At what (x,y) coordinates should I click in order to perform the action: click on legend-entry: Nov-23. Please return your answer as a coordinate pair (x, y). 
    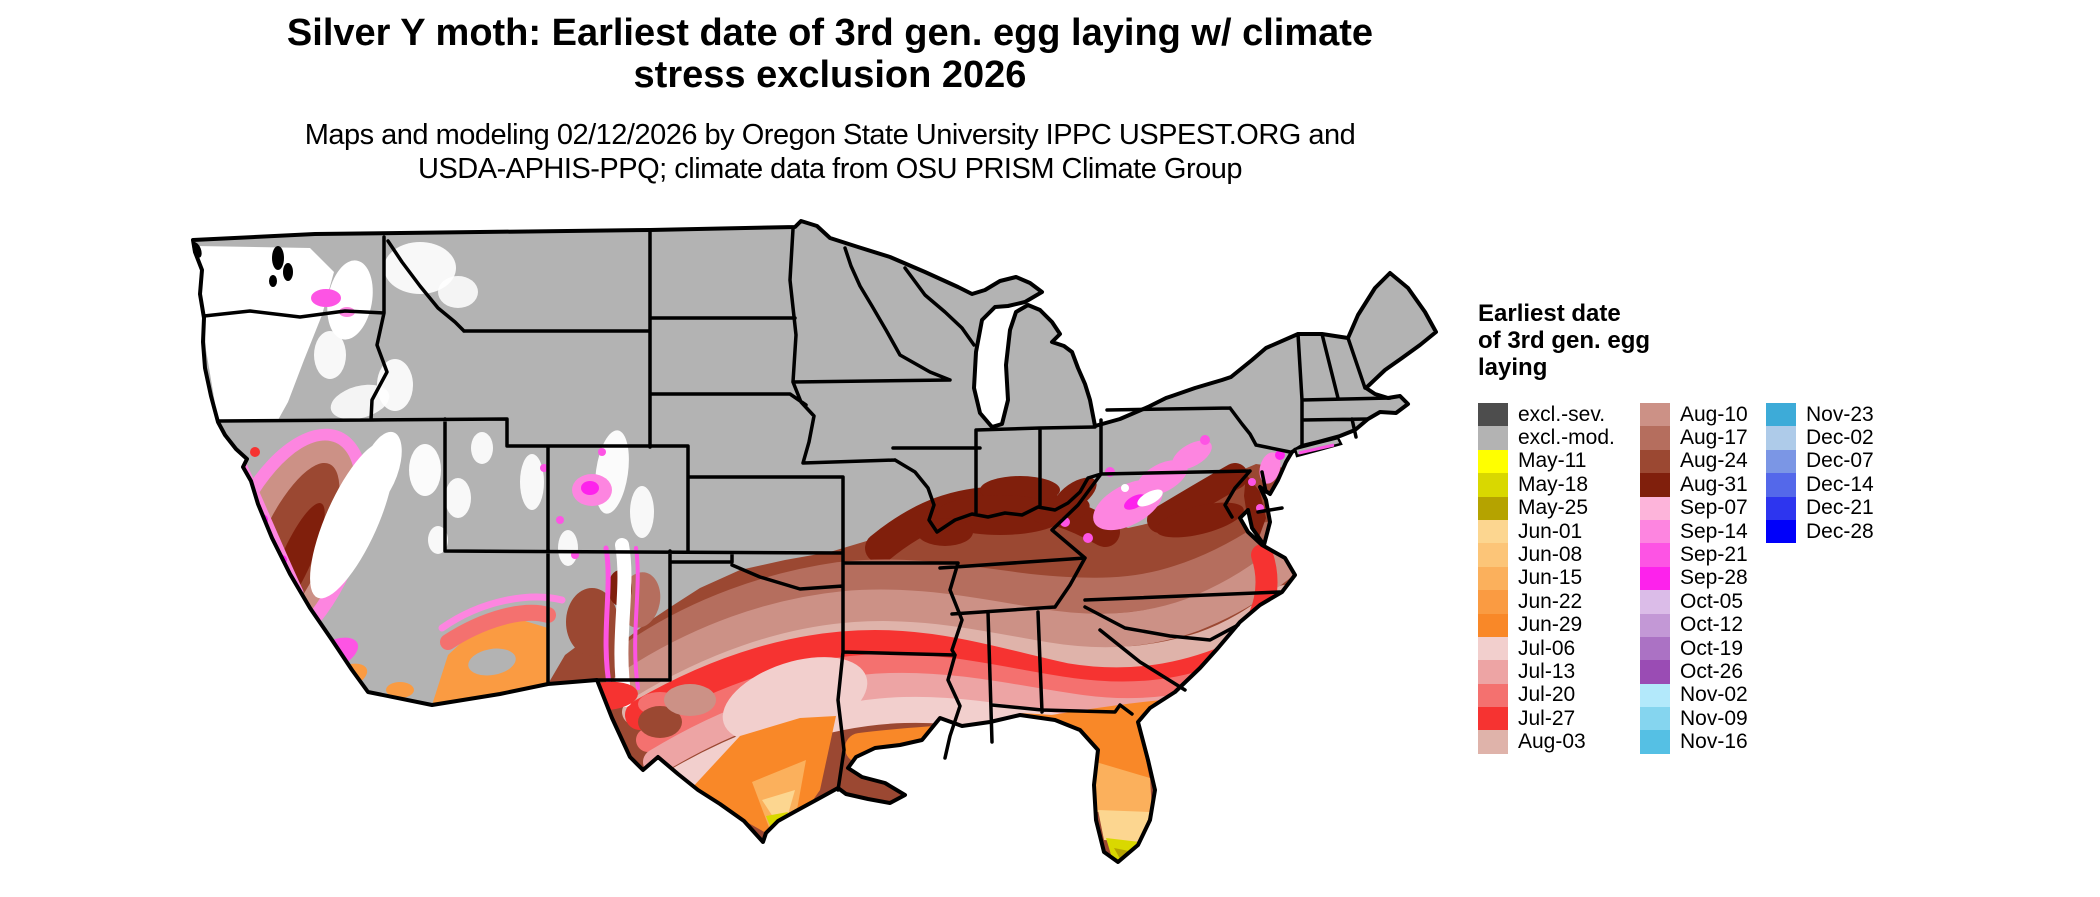
    Looking at the image, I should click on (1831, 414).